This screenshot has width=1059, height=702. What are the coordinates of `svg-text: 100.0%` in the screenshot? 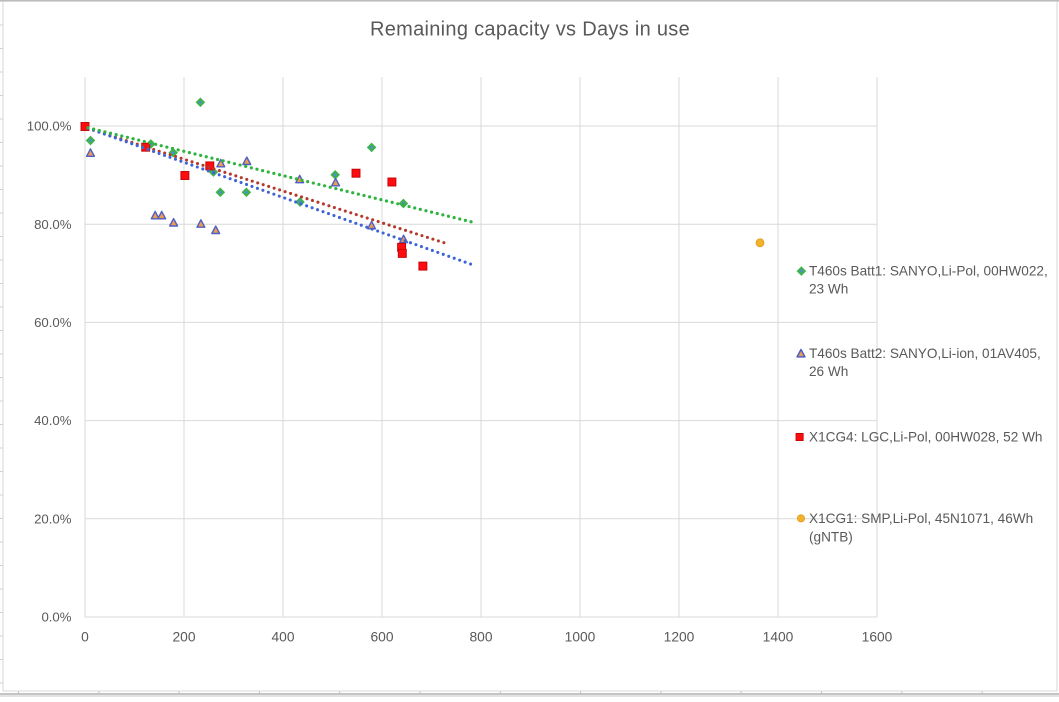 It's located at (49, 126).